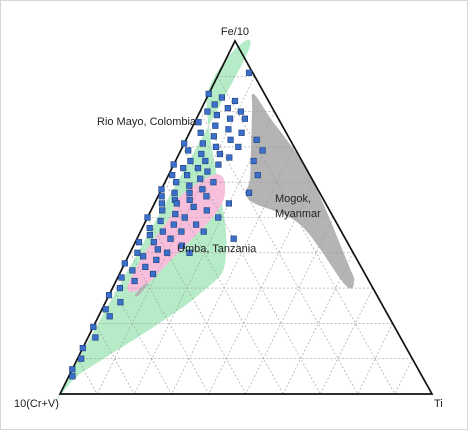 This screenshot has height=436, width=468. What do you see at coordinates (293, 199) in the screenshot?
I see `field-label-mogok-line-1: Mogok,` at bounding box center [293, 199].